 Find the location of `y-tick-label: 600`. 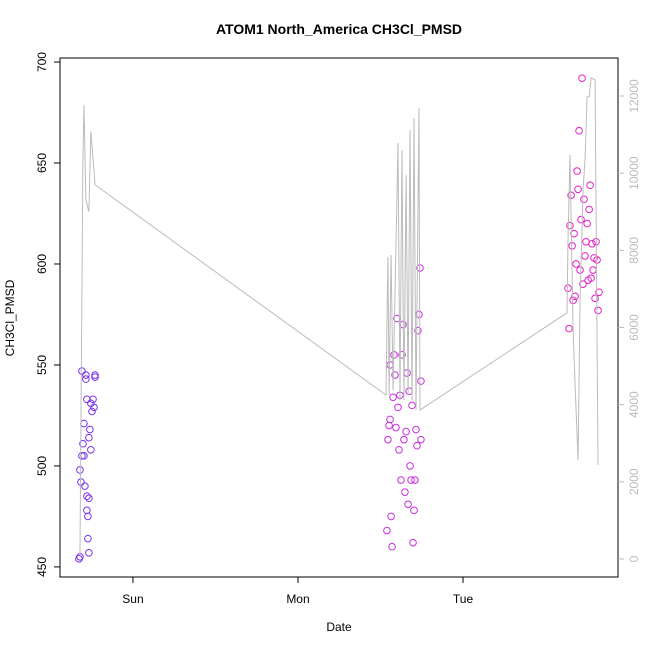

y-tick-label: 600 is located at coordinates (42, 264).